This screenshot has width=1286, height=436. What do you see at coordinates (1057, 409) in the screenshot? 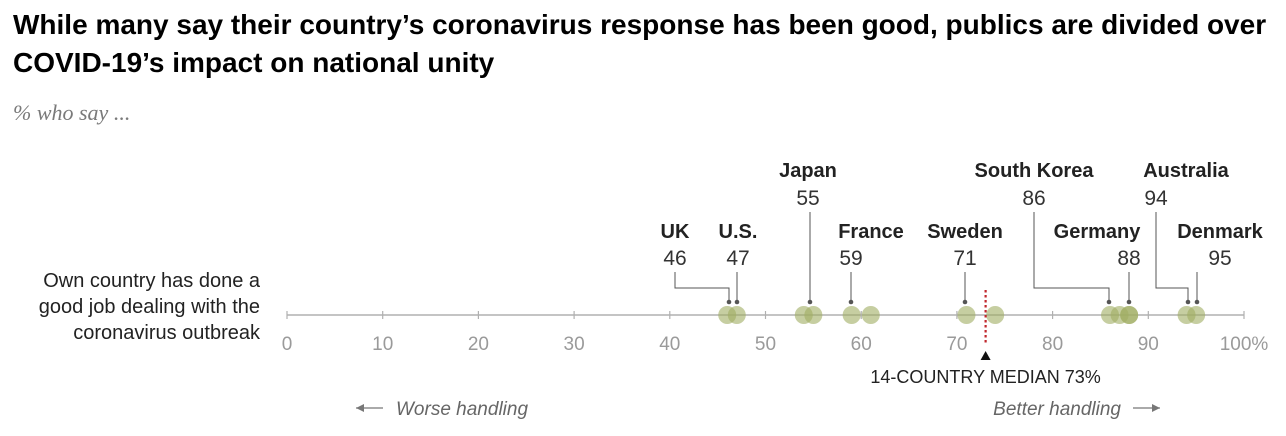
I see `better-handling-label: Better handling` at bounding box center [1057, 409].